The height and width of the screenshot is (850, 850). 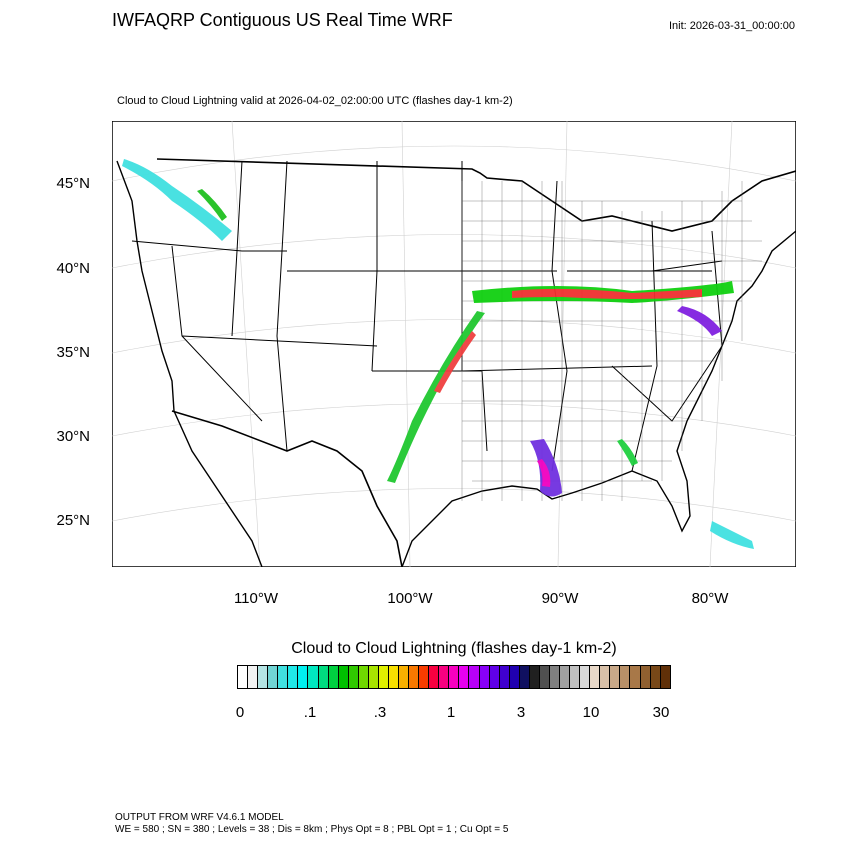 What do you see at coordinates (732, 535) in the screenshot?
I see `fl-cell` at bounding box center [732, 535].